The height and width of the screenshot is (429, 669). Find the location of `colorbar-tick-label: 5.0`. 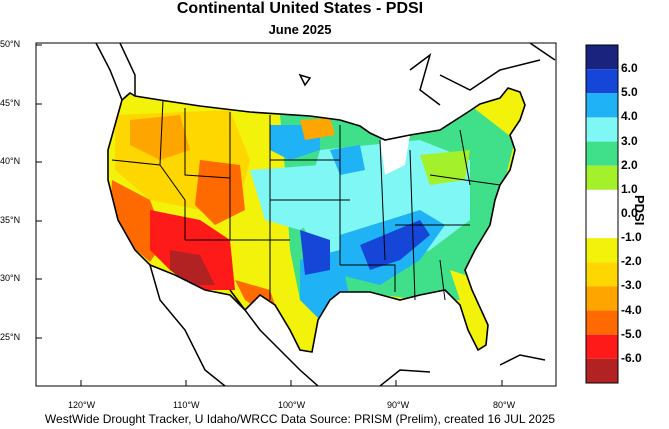

colorbar-tick-label: 5.0 is located at coordinates (629, 92).